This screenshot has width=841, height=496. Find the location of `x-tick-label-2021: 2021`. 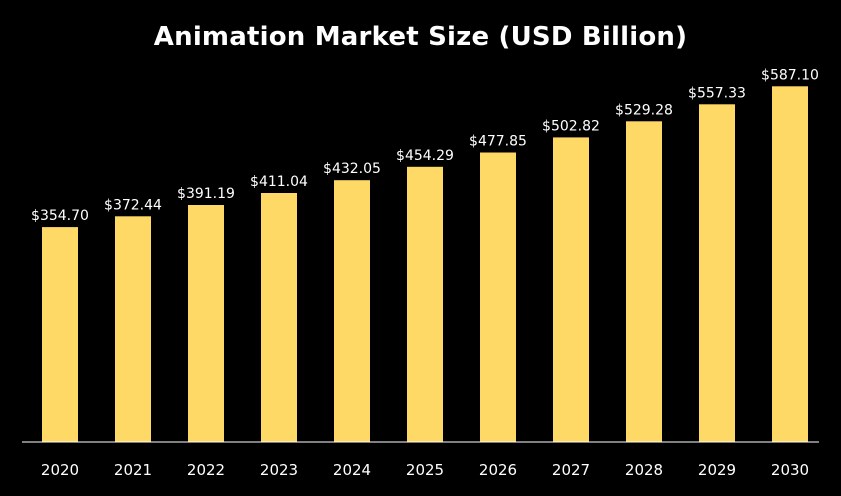

x-tick-label-2021: 2021 is located at coordinates (133, 470).